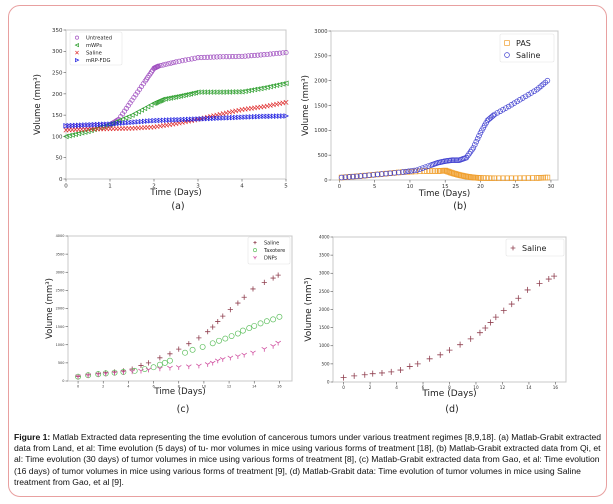 The height and width of the screenshot is (504, 613). I want to click on y-tick-label: 3000, so click(60, 272).